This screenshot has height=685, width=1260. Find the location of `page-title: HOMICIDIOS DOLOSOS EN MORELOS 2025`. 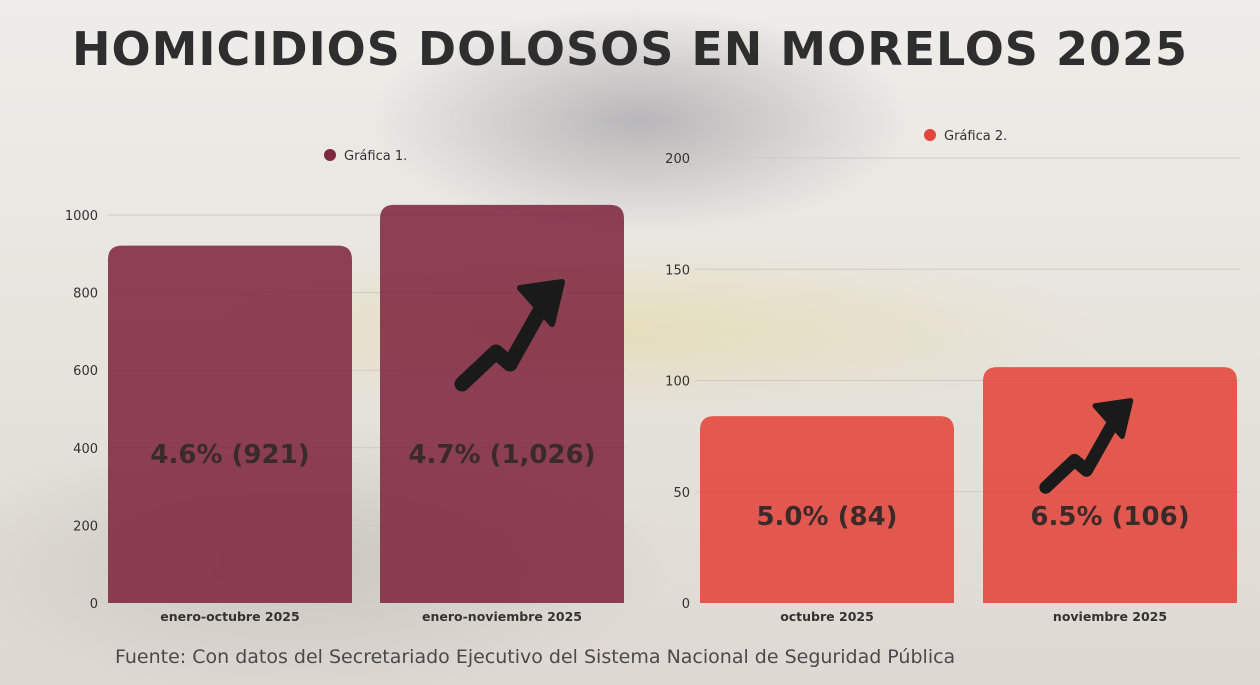

page-title: HOMICIDIOS DOLOSOS EN MORELOS 2025 is located at coordinates (630, 49).